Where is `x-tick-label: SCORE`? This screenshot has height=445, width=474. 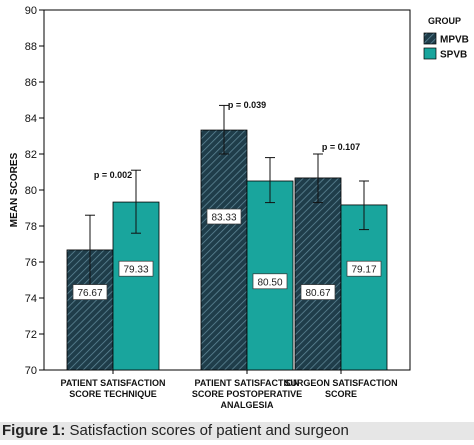 x-tick-label: SCORE is located at coordinates (341, 394).